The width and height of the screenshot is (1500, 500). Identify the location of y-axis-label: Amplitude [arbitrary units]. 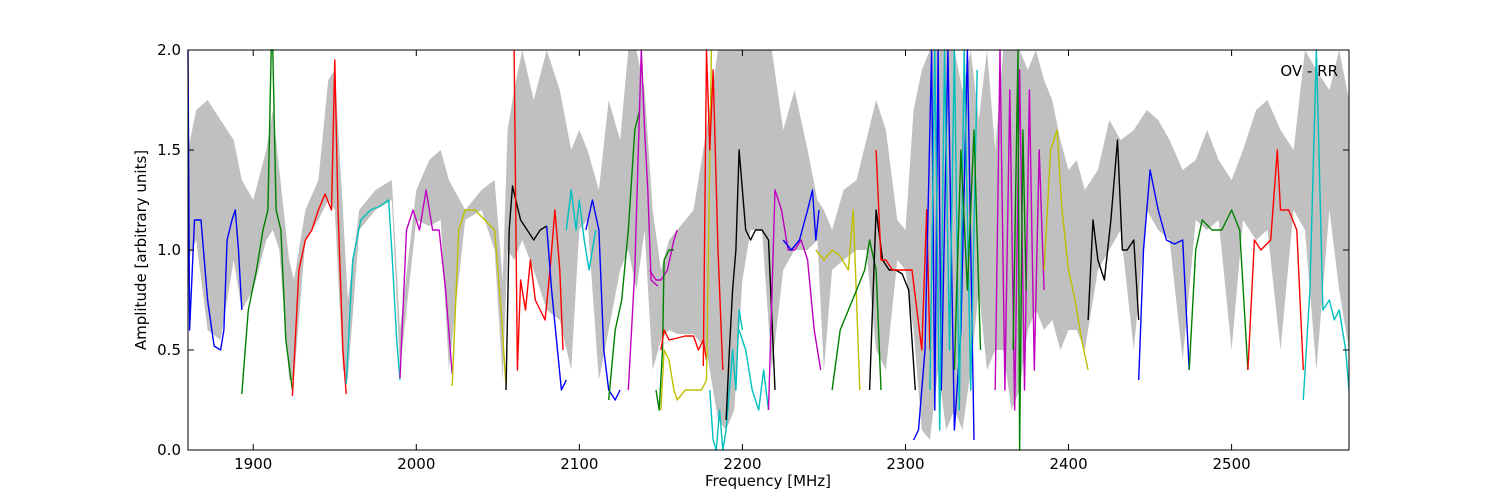
(141, 250).